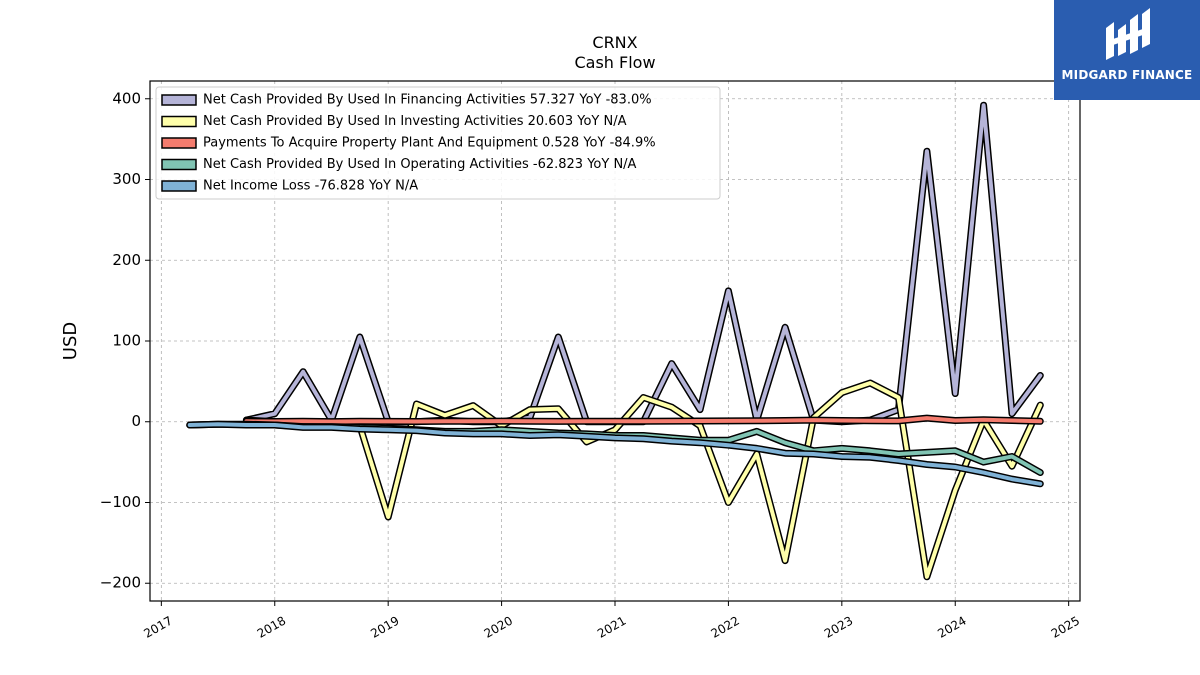 This screenshot has width=1200, height=675. What do you see at coordinates (126, 179) in the screenshot?
I see `y-tick-label: 300` at bounding box center [126, 179].